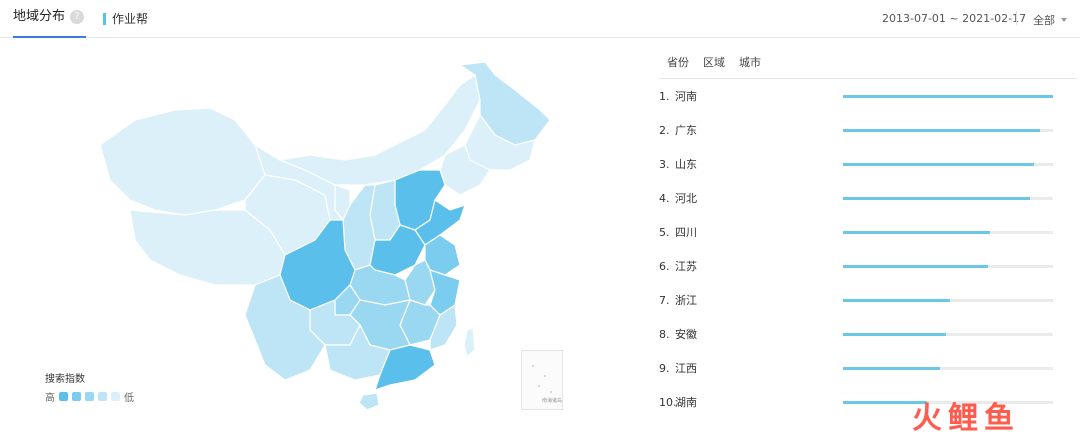 This screenshot has height=435, width=1080. Describe the element at coordinates (954, 18) in the screenshot. I see `date-range-picker: 2013-07-01 ~ 2021-02-17` at that location.